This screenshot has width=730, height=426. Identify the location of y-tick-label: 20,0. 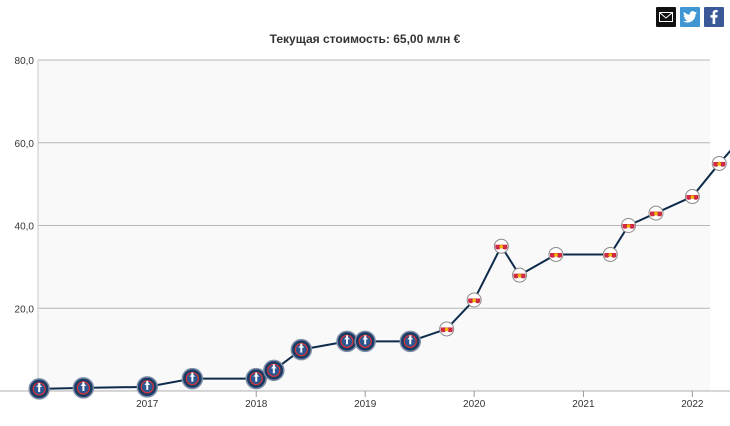
(25, 309).